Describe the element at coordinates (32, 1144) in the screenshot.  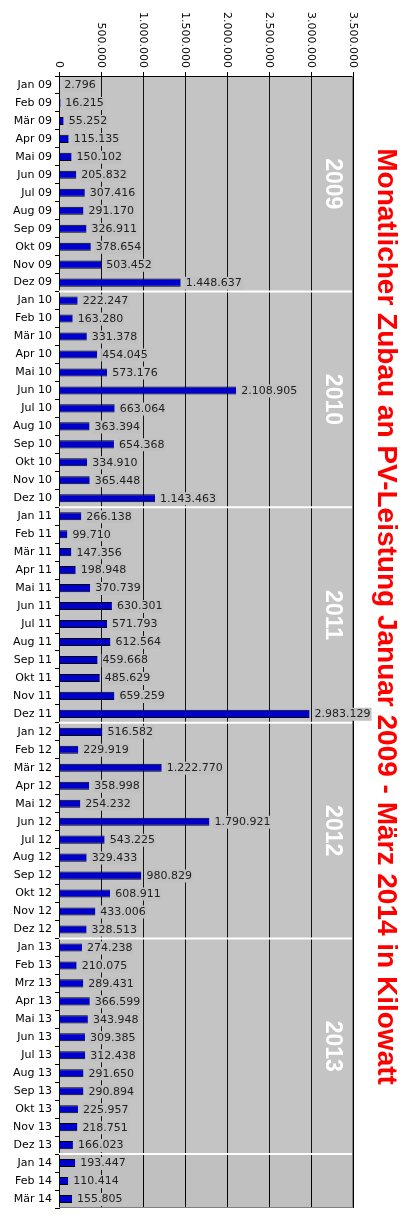
I see `y-tick-label: Dez 13` at that location.